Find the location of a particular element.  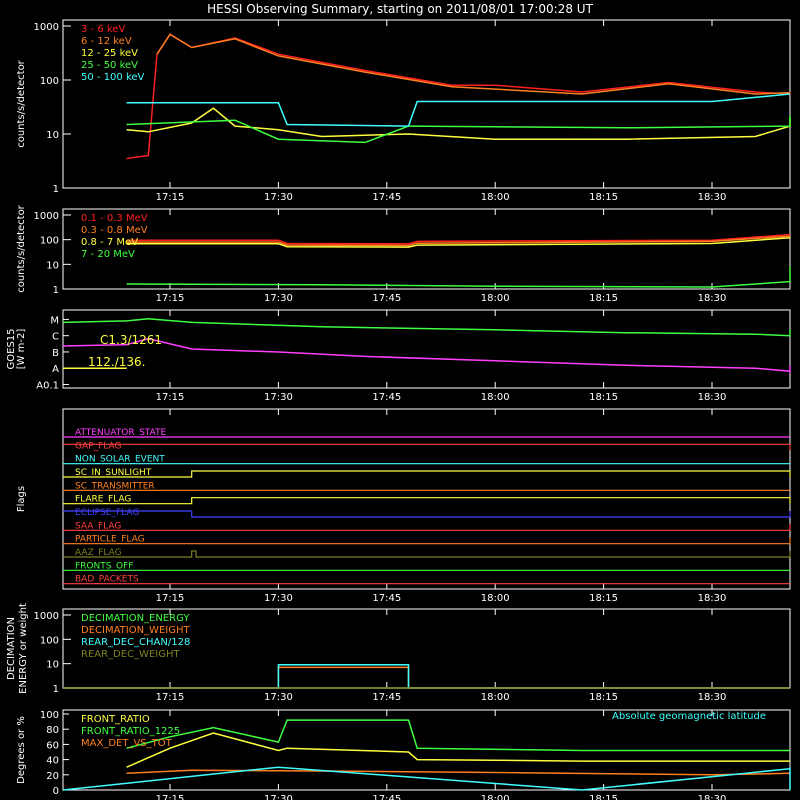

flag-label: ATTENUATOR_STATE is located at coordinates (121, 433).